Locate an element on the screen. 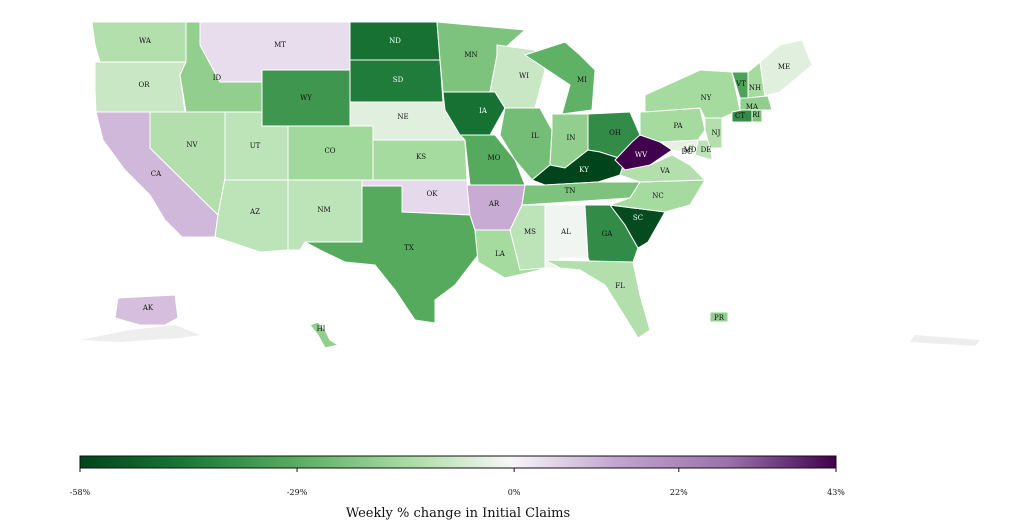 The height and width of the screenshot is (521, 1024). label-sd: SD is located at coordinates (398, 80).